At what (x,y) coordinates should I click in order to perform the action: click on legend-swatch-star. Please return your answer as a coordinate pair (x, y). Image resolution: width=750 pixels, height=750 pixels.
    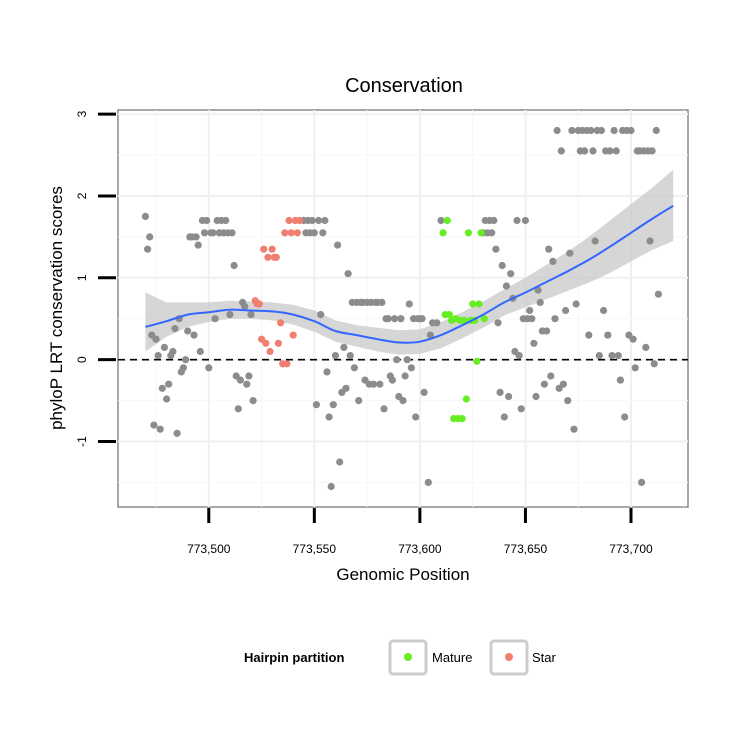
    Looking at the image, I should click on (509, 657).